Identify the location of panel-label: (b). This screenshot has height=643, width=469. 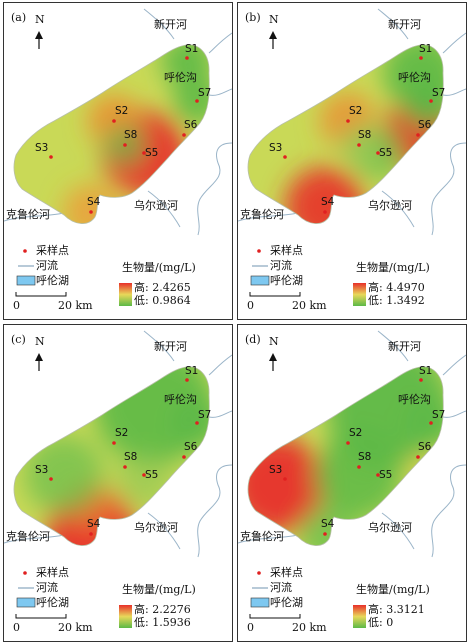
(253, 17).